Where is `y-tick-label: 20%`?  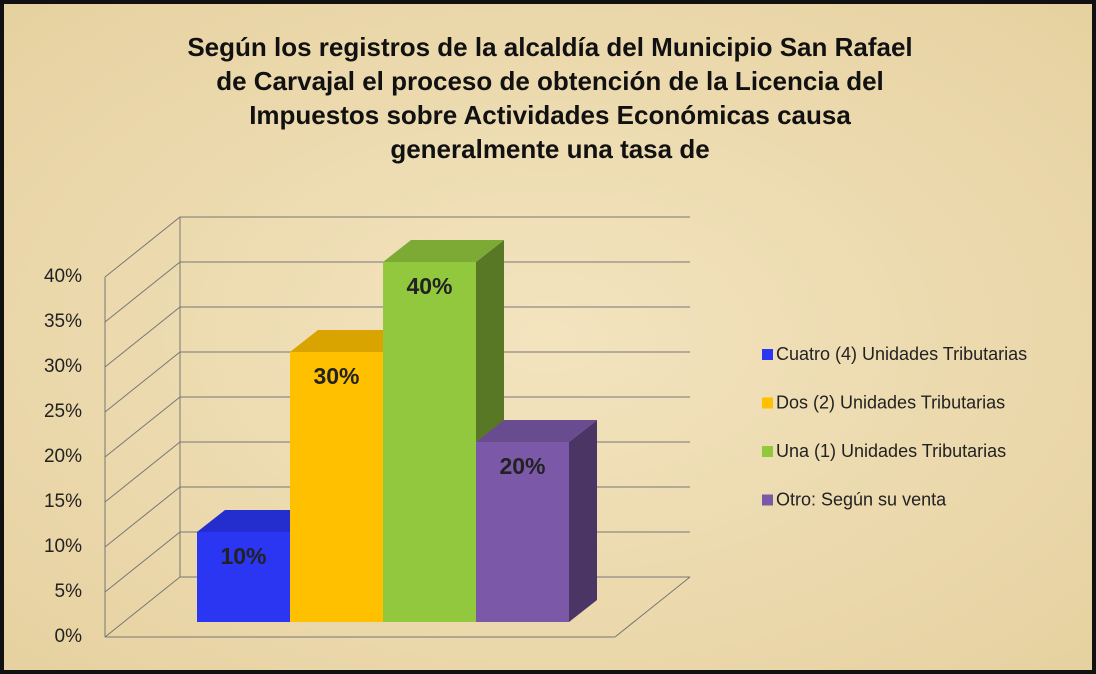
y-tick-label: 20% is located at coordinates (63, 456).